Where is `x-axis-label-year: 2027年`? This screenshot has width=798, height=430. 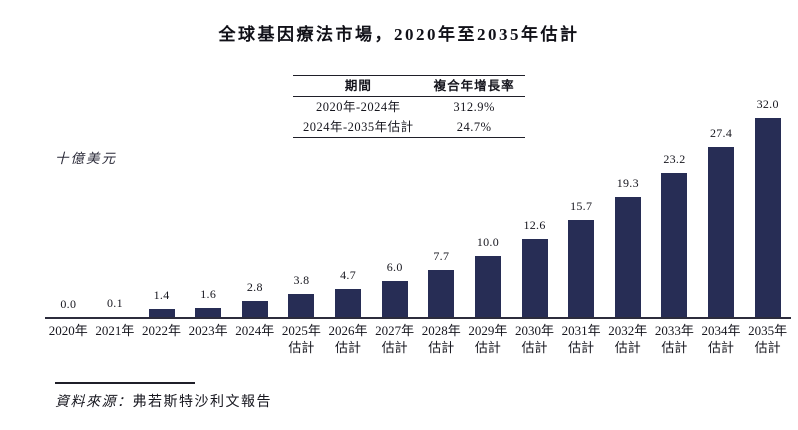 x-axis-label-year: 2027年 is located at coordinates (395, 330).